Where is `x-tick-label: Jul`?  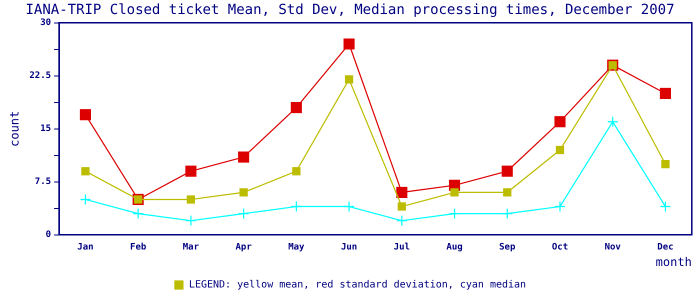 x-tick-label: Jul is located at coordinates (402, 247).